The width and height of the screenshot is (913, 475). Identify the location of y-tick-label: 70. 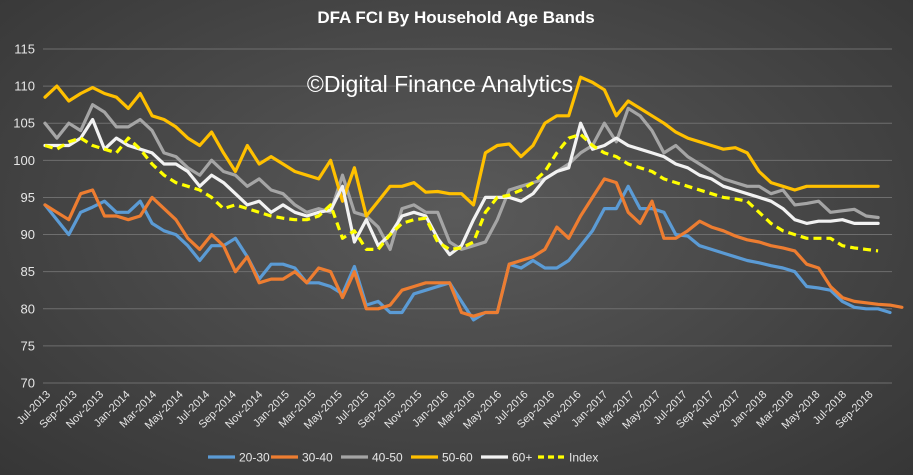
(28, 383).